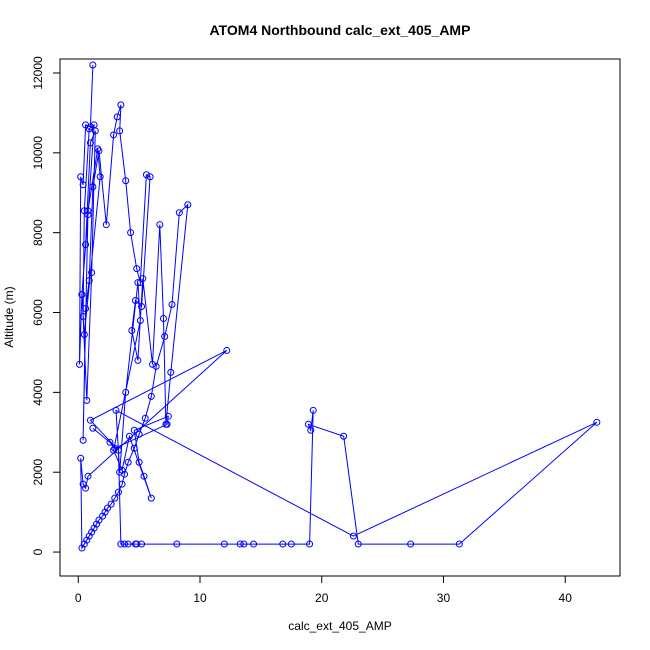 This screenshot has height=650, width=650. What do you see at coordinates (200, 598) in the screenshot?
I see `x-tick-label: 10` at bounding box center [200, 598].